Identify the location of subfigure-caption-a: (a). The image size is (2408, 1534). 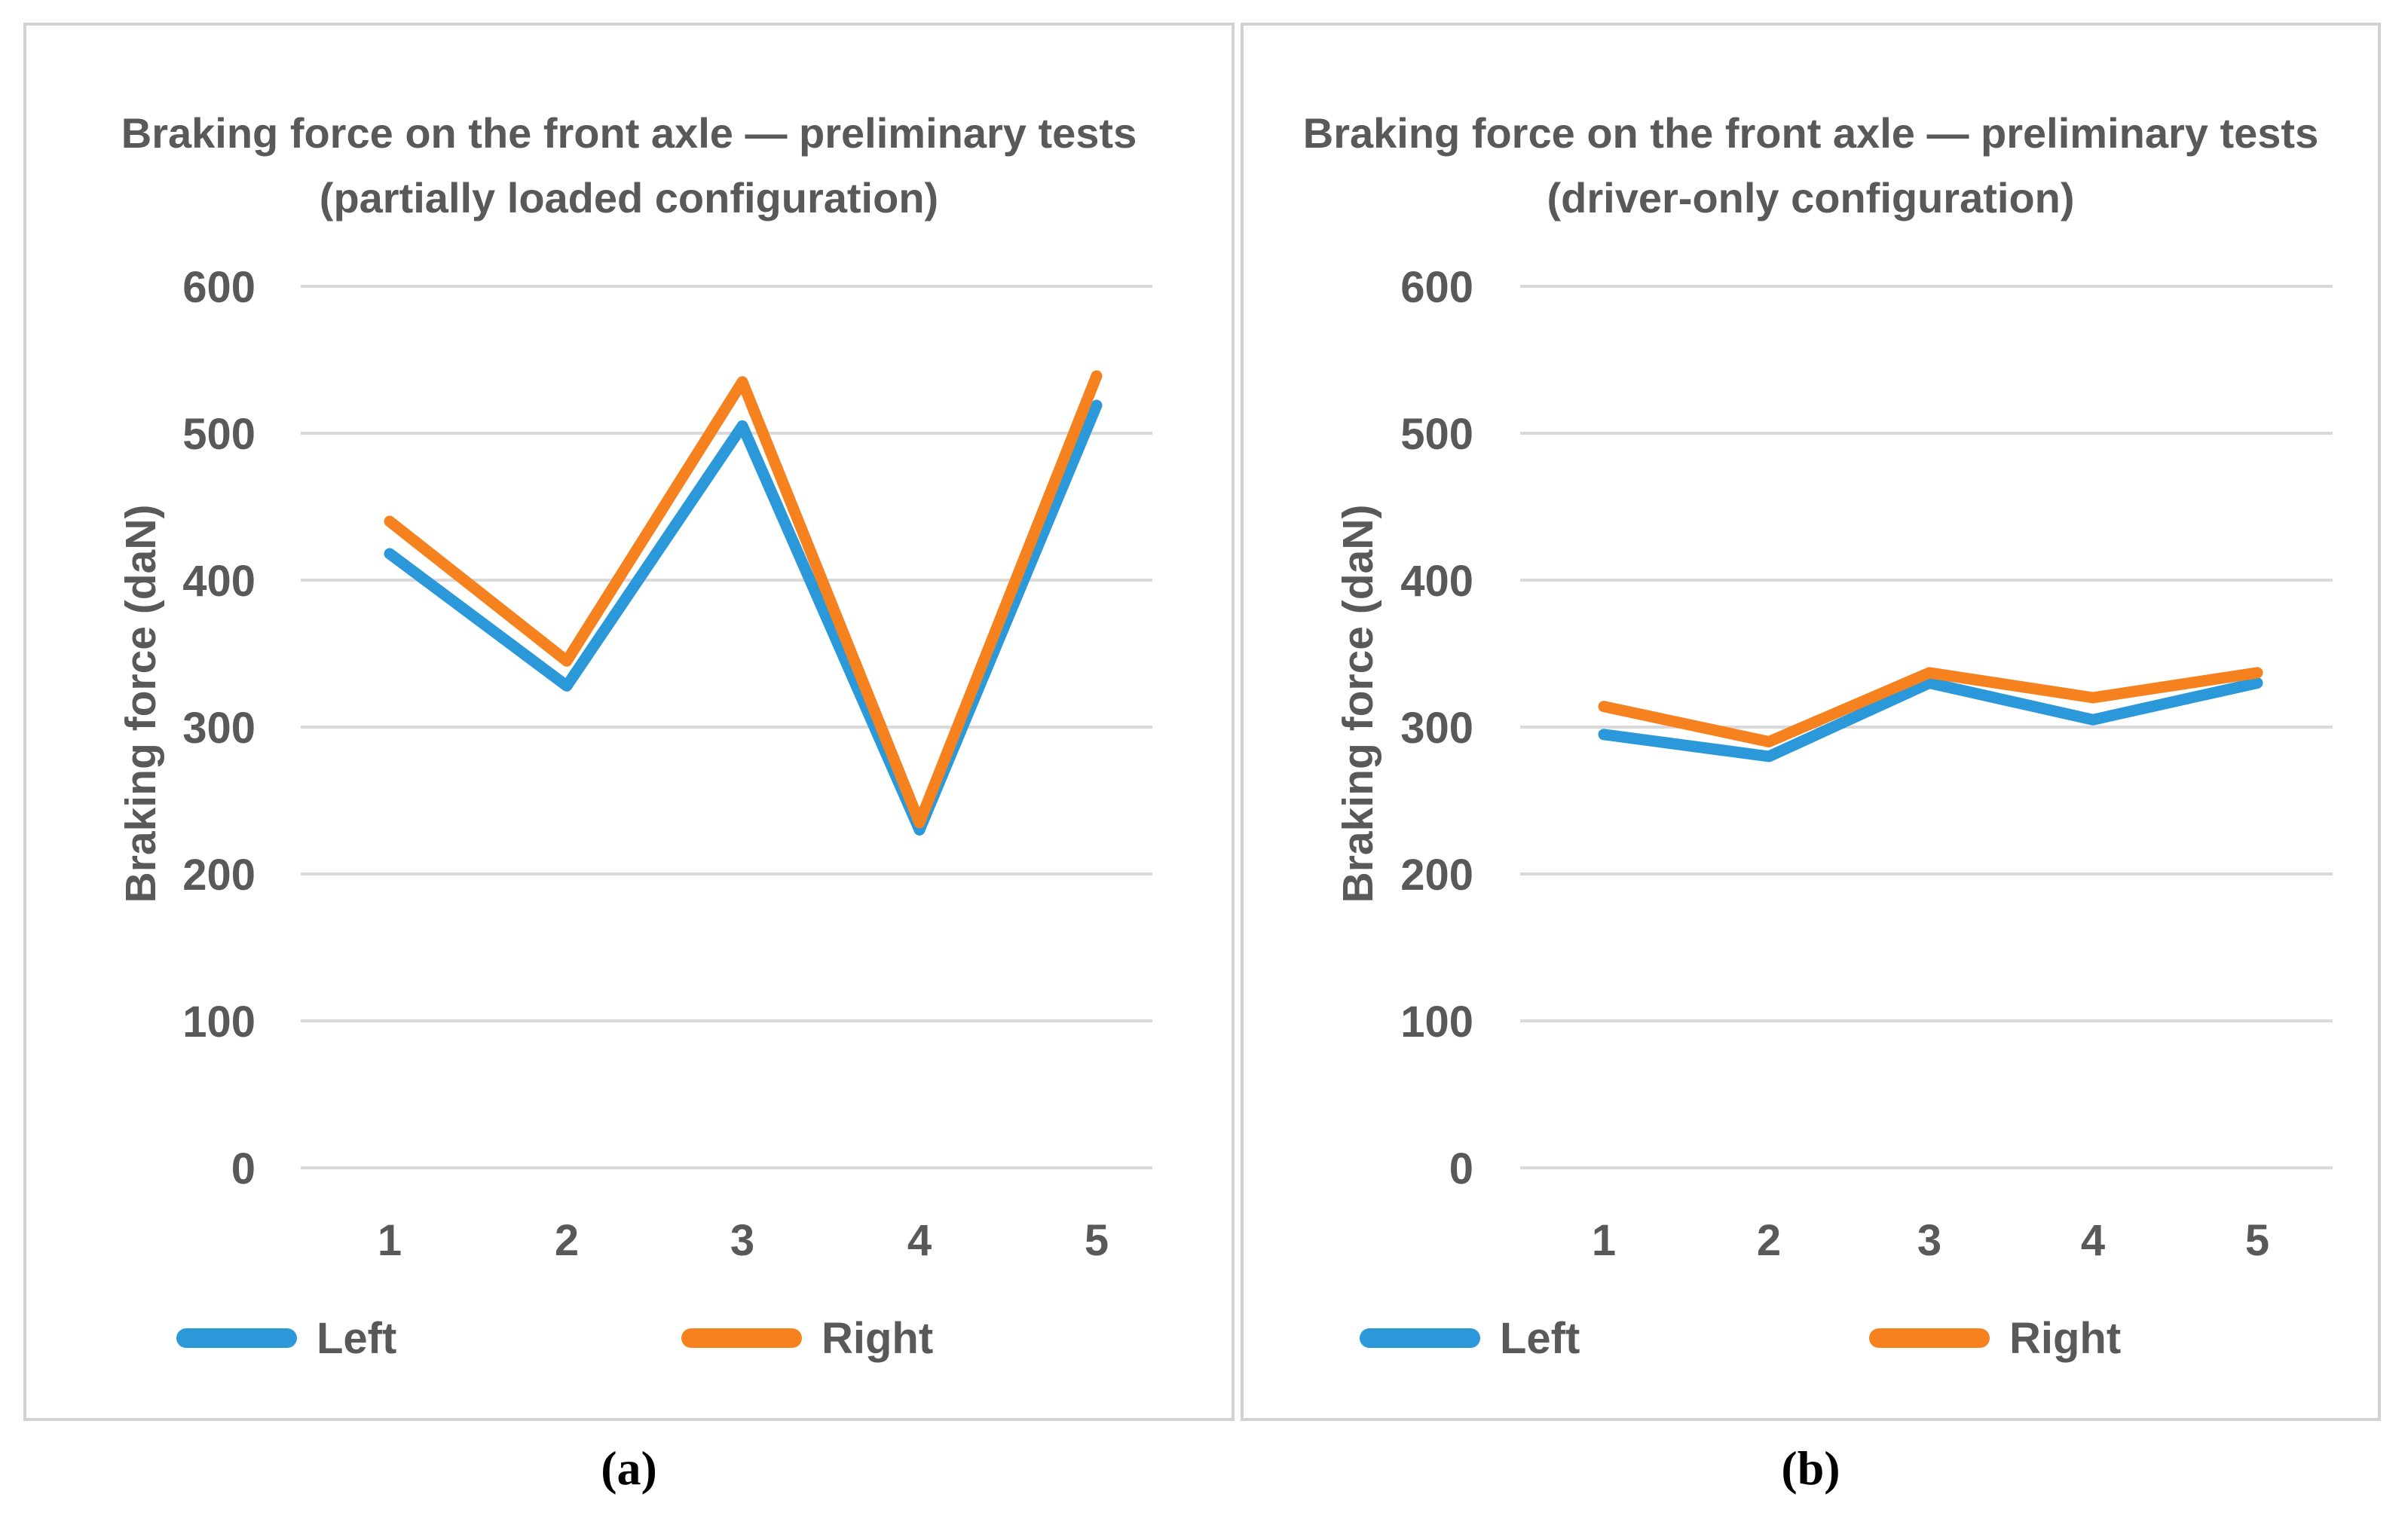
(629, 1468).